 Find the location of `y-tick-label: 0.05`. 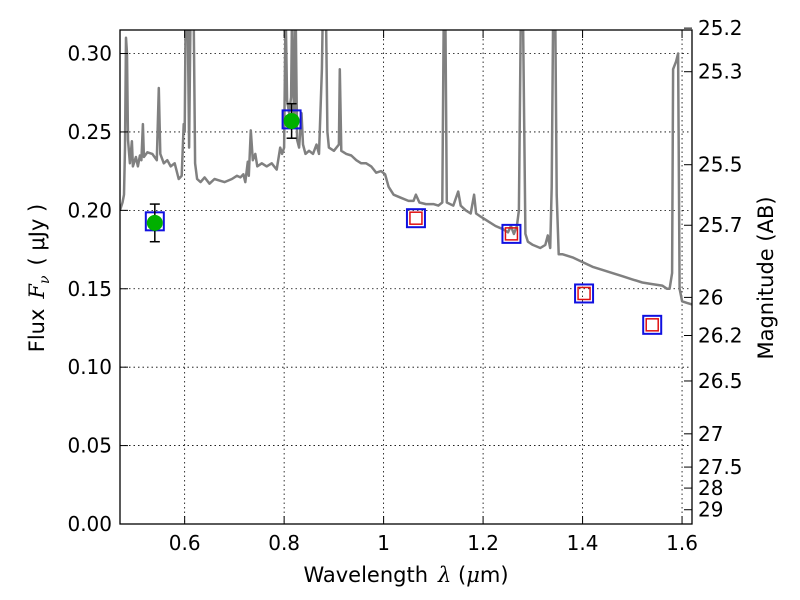

y-tick-label: 0.05 is located at coordinates (89, 446).